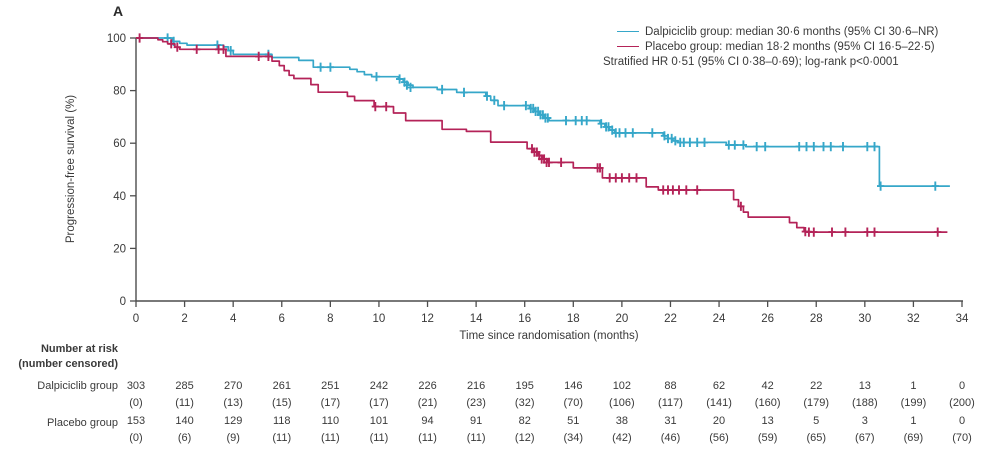 The width and height of the screenshot is (982, 457). Describe the element at coordinates (719, 319) in the screenshot. I see `x-tick-label: 24` at that location.